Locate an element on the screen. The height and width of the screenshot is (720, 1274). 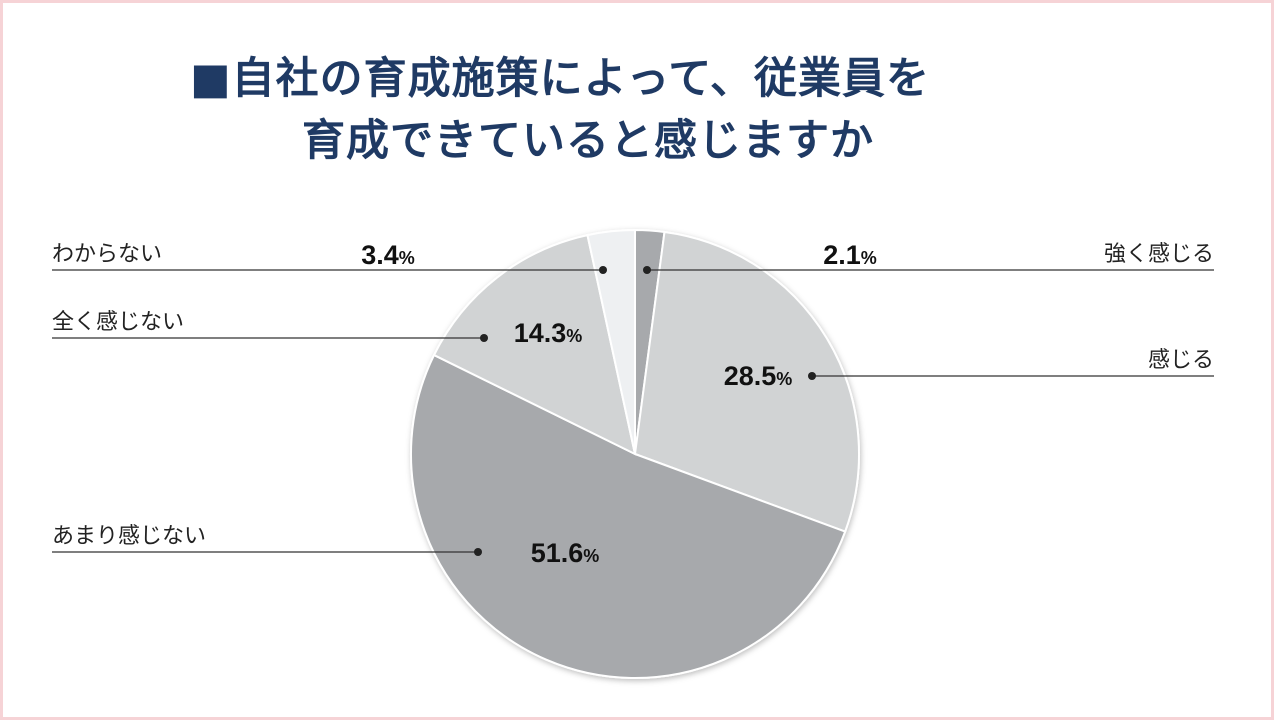
category-label-feel: 感じる is located at coordinates (1181, 360).